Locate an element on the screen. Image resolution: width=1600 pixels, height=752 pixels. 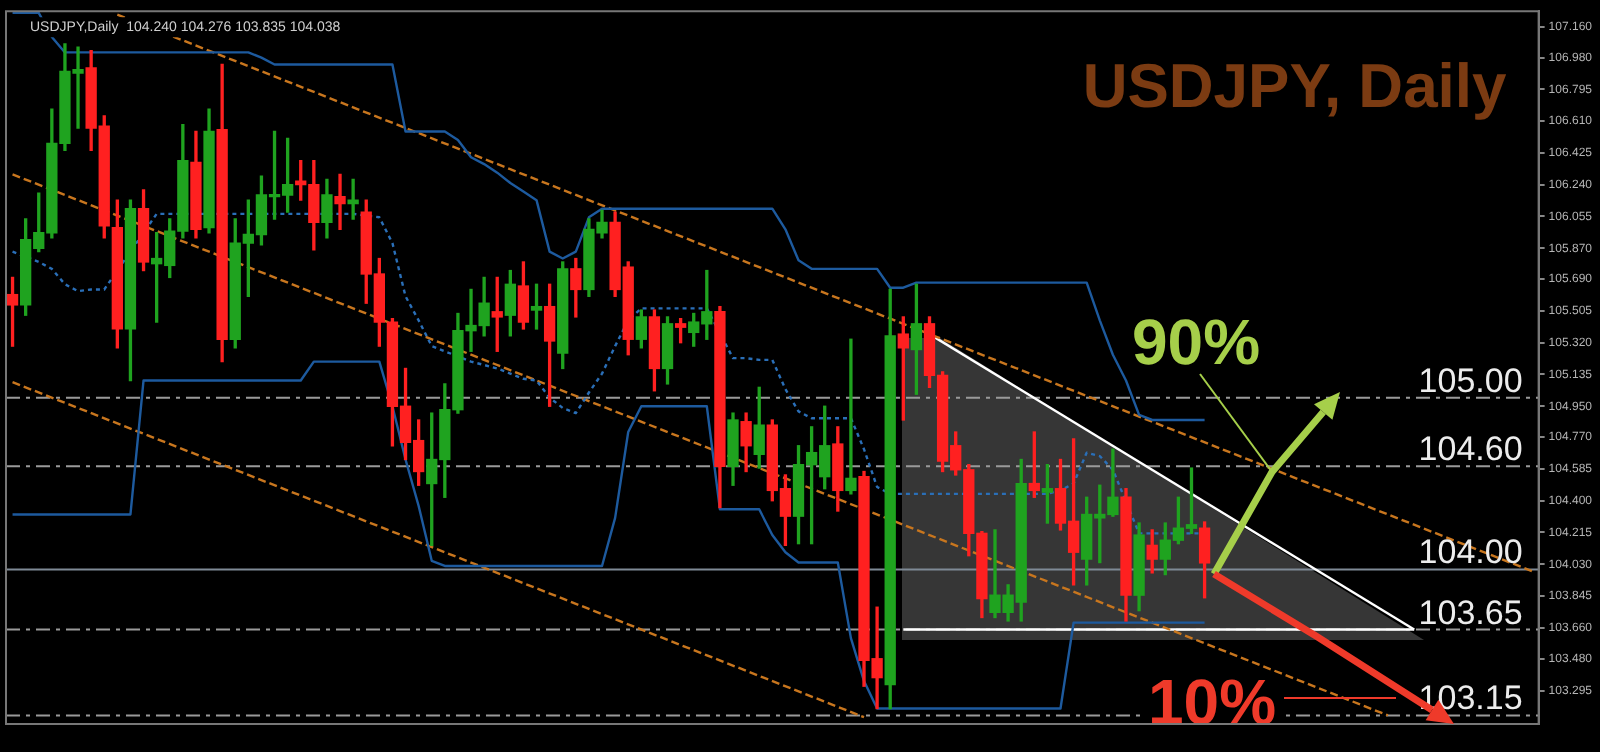
ref-line-label: 105.00 is located at coordinates (1470, 380).